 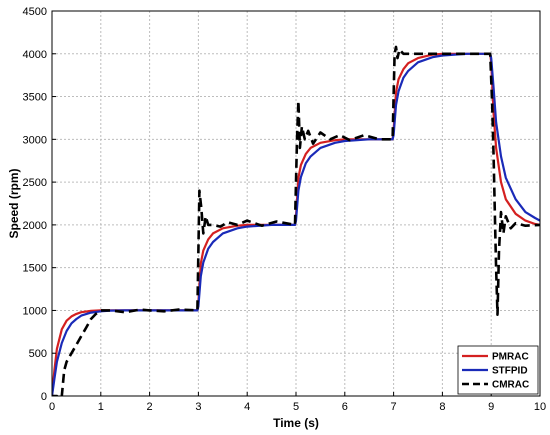 What do you see at coordinates (198, 407) in the screenshot?
I see `x-tick-label: 3` at bounding box center [198, 407].